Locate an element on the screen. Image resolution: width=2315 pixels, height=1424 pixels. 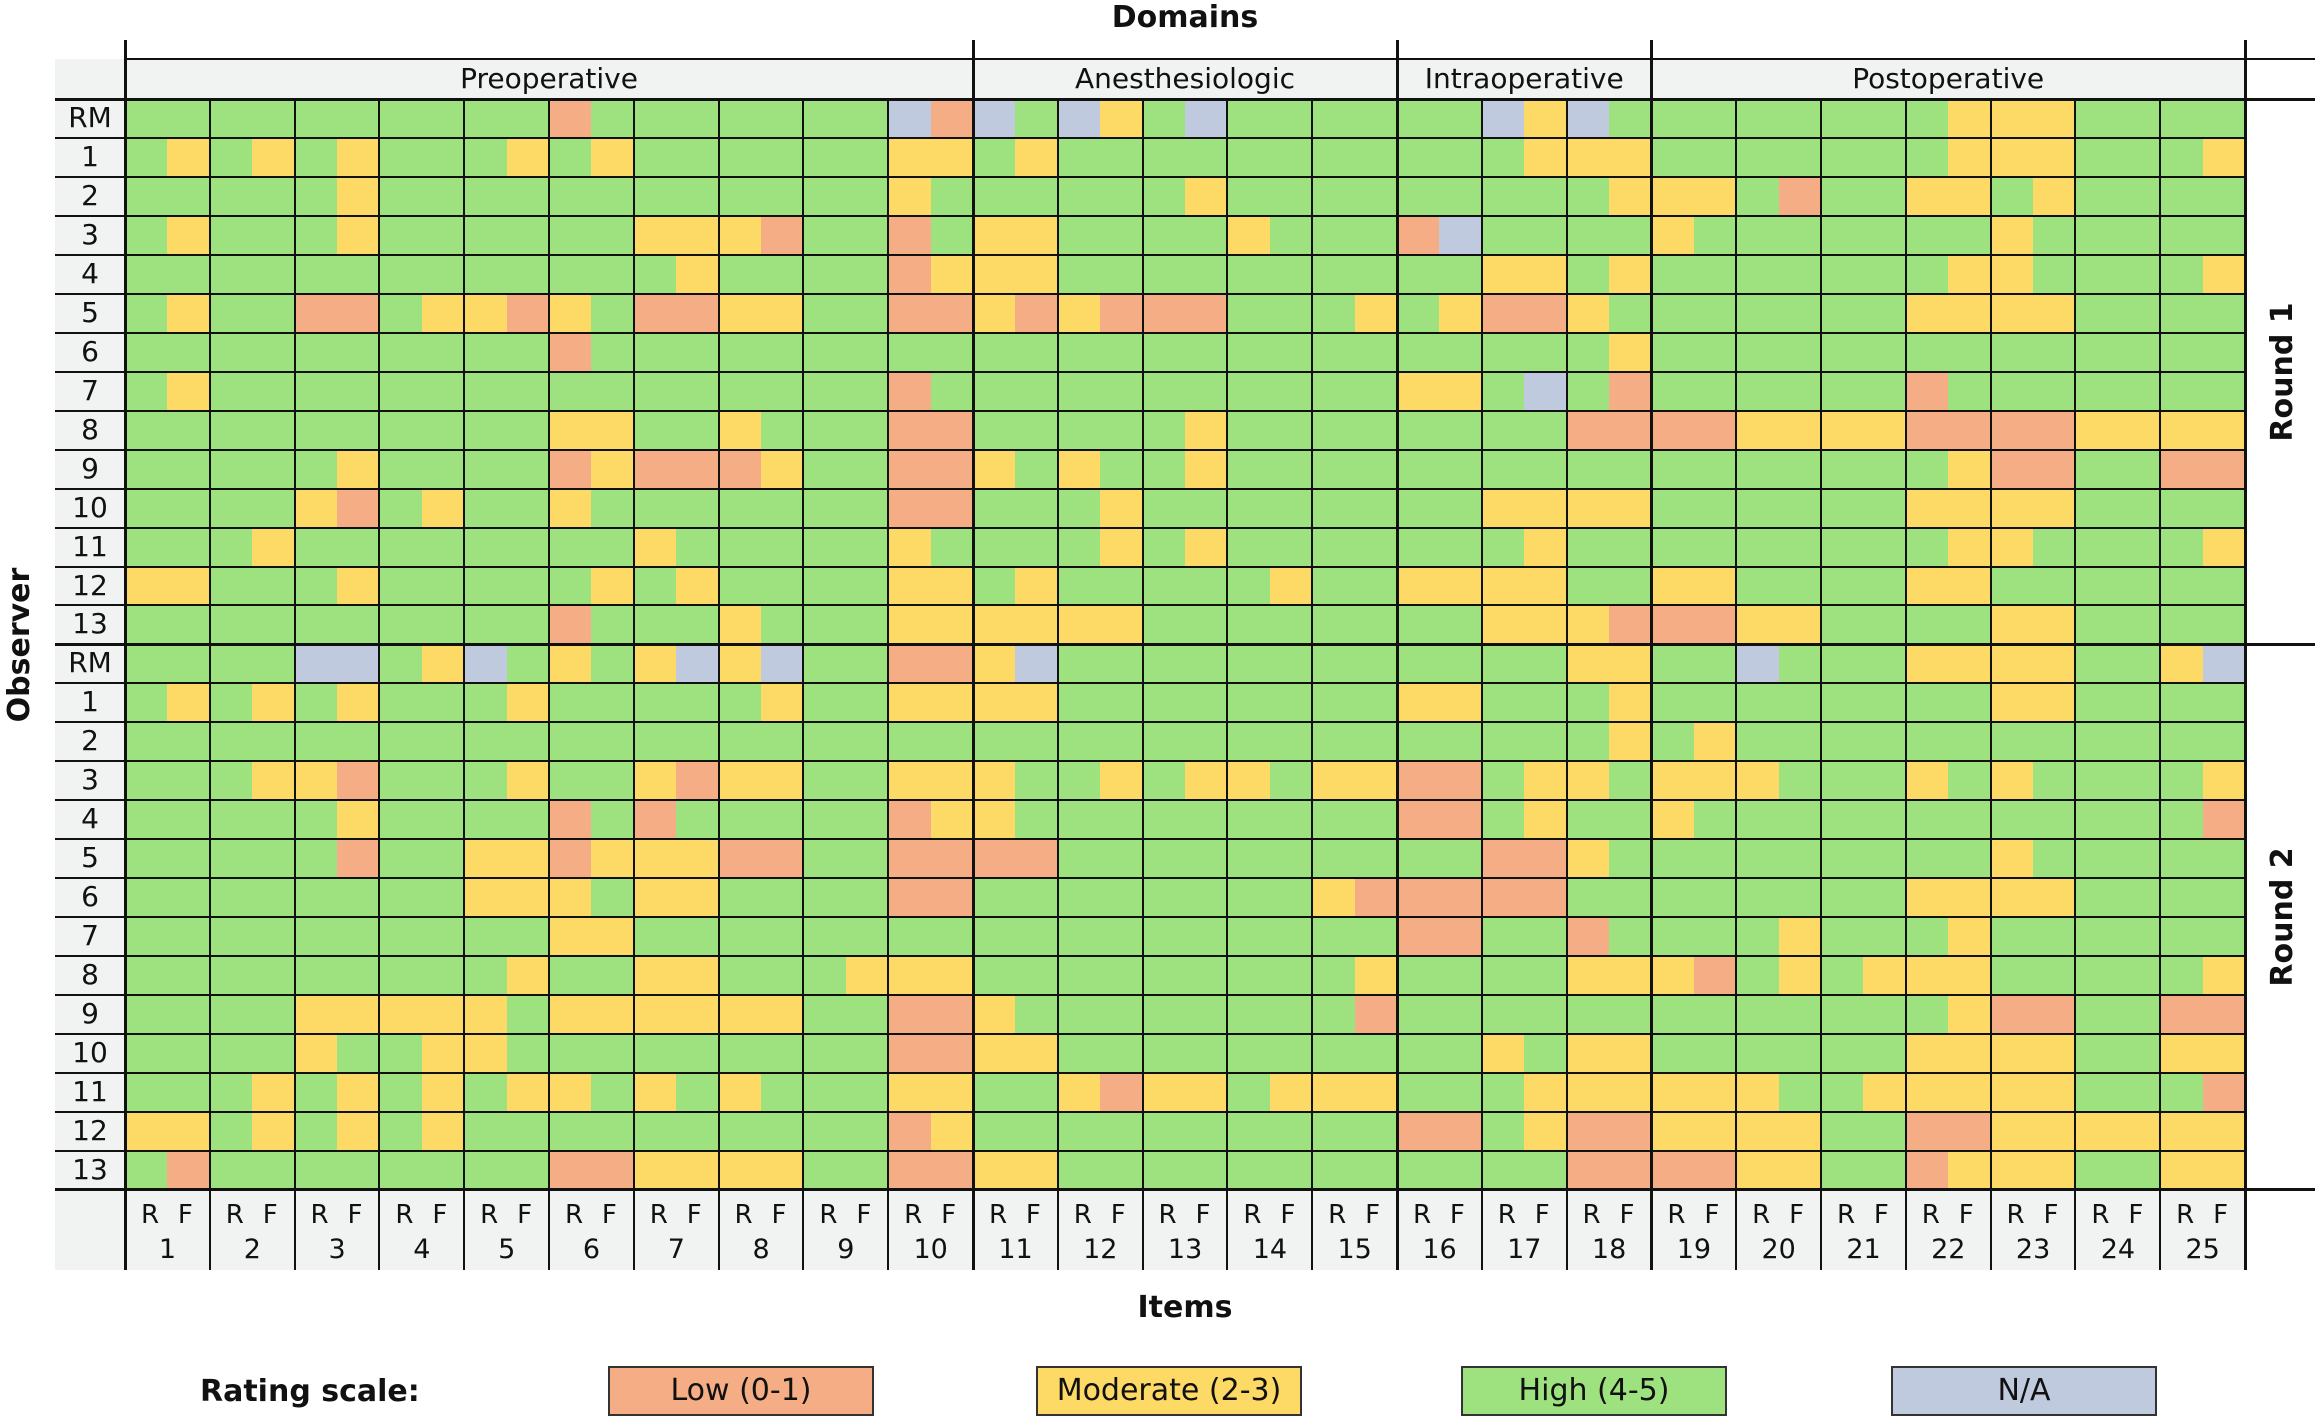
observer-label: 4 is located at coordinates (90, 273).